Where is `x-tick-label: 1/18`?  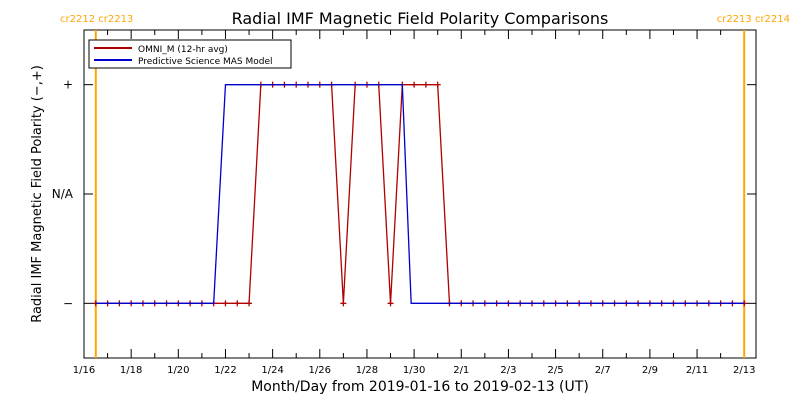
x-tick-label: 1/18 is located at coordinates (131, 370).